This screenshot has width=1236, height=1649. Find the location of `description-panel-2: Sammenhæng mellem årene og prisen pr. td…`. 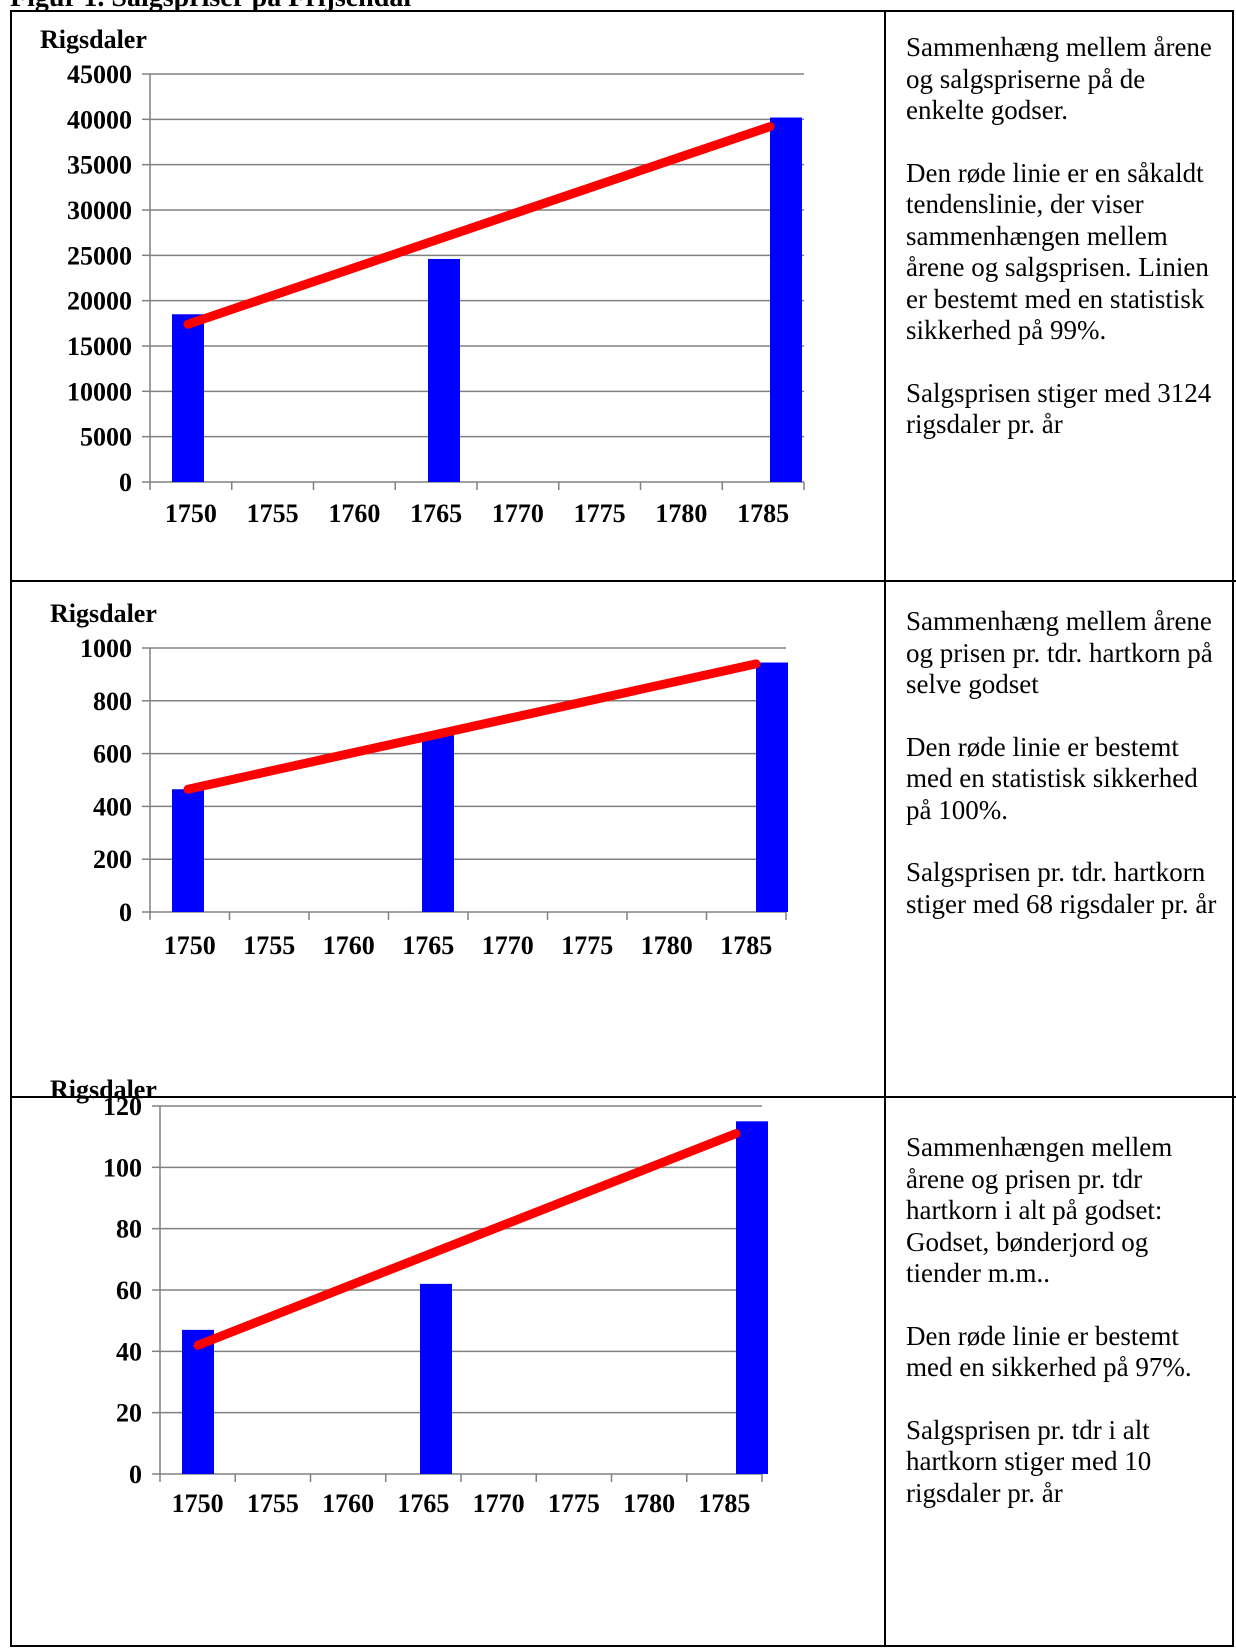

description-panel-2: Sammenhæng mellem årene og prisen pr. td… is located at coordinates (1066, 778).